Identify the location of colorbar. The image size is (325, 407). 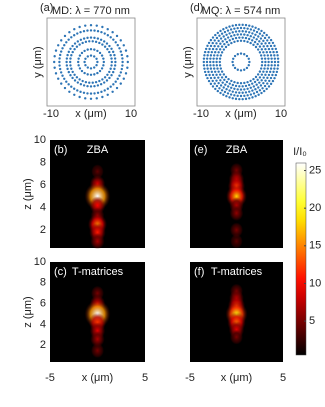
(301, 259).